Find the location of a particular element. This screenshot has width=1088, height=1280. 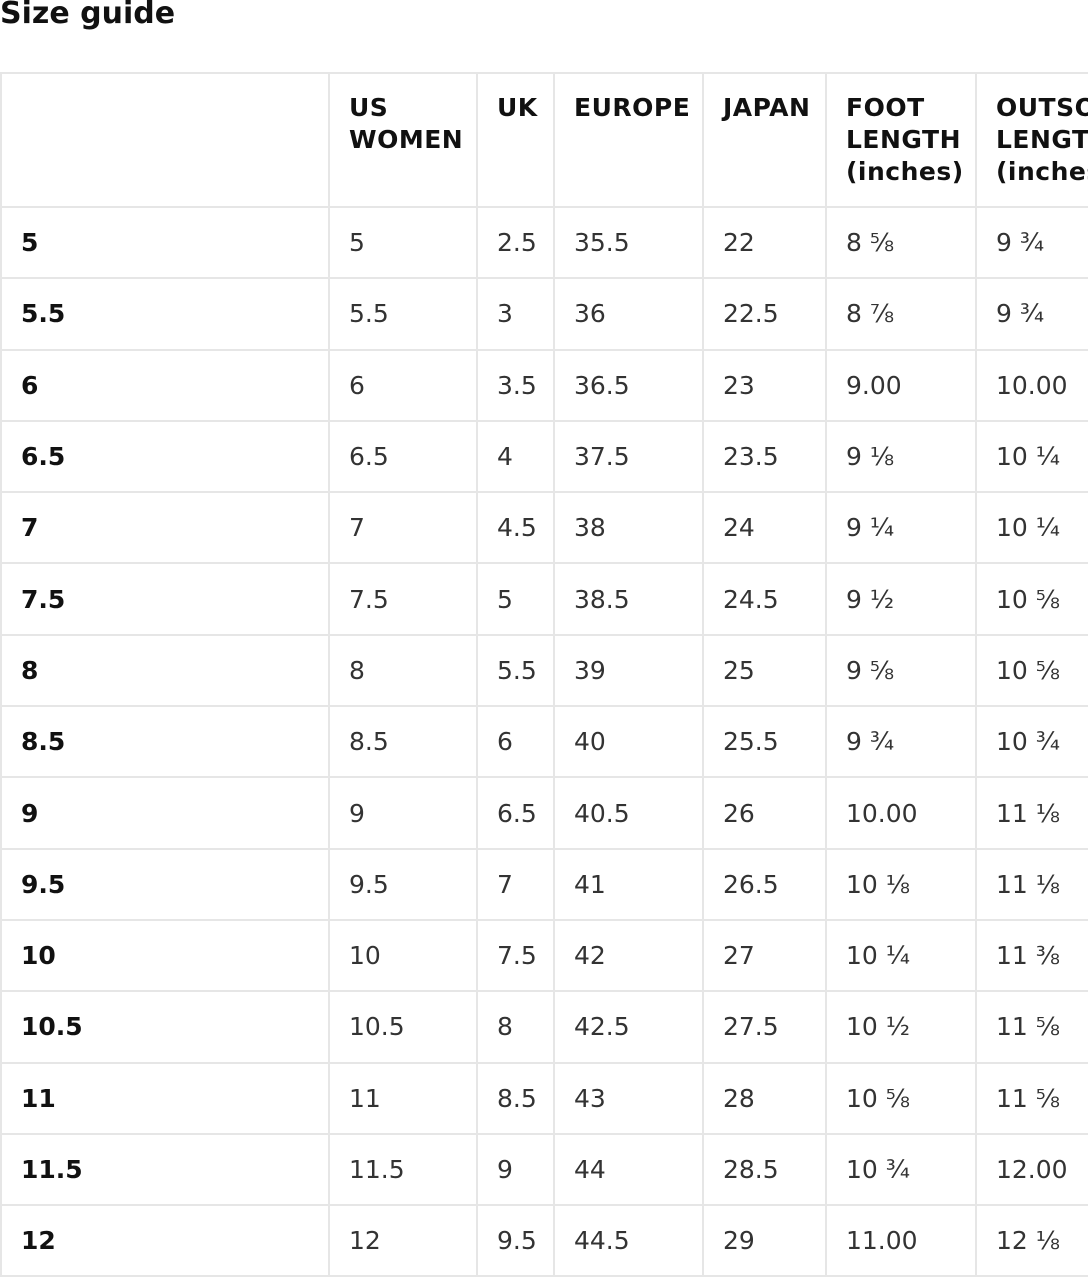

table-cell: 10.5 is located at coordinates (403, 1027).